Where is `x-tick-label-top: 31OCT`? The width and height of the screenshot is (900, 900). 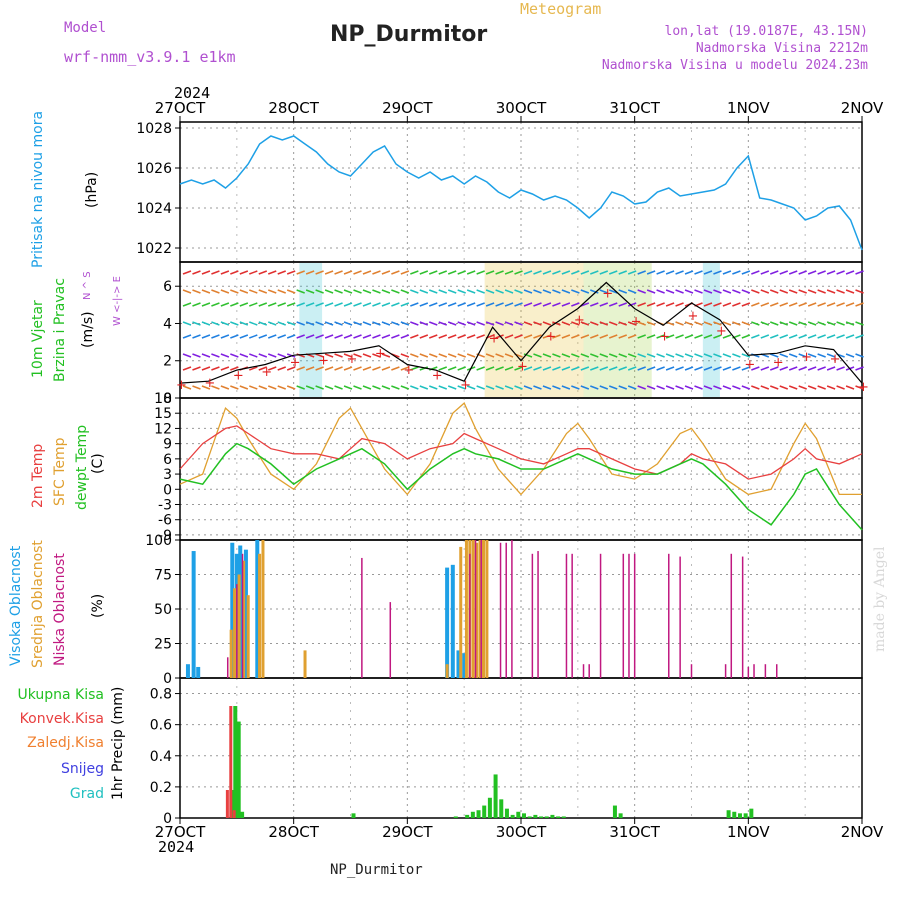 x-tick-label-top: 31OCT is located at coordinates (634, 108).